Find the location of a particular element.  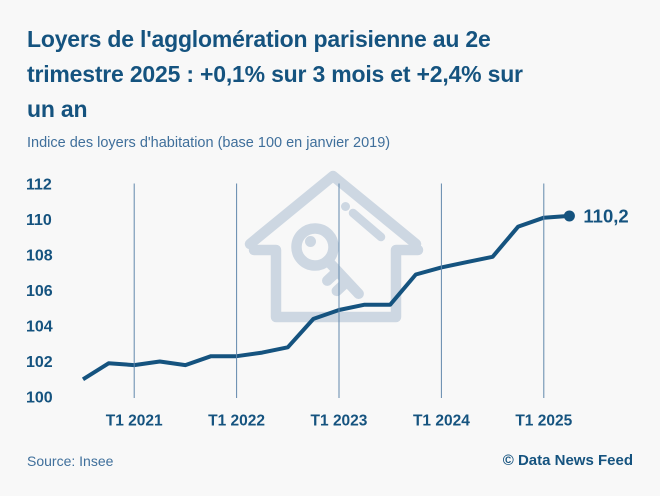

end-point-marker is located at coordinates (569, 216).